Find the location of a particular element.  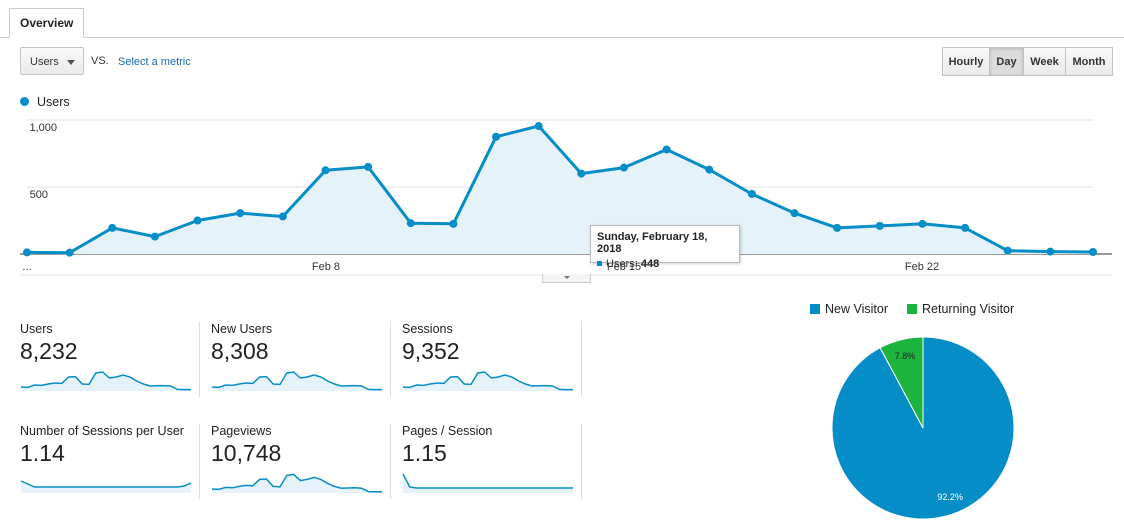

scorecard-value: 1.14 is located at coordinates (42, 453).